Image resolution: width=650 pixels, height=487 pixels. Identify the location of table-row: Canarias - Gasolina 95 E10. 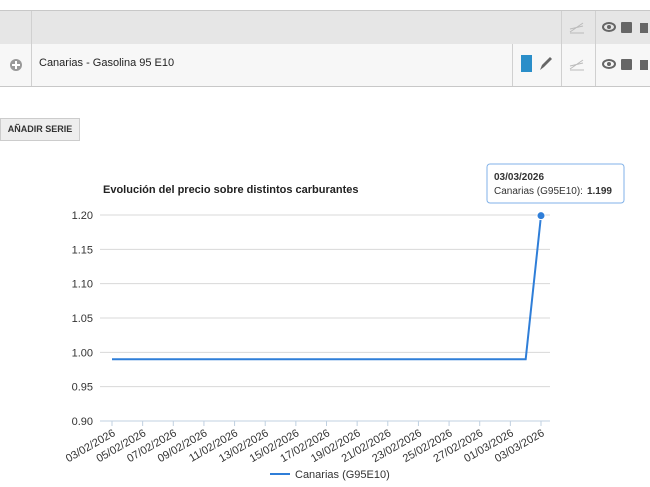
(325, 65).